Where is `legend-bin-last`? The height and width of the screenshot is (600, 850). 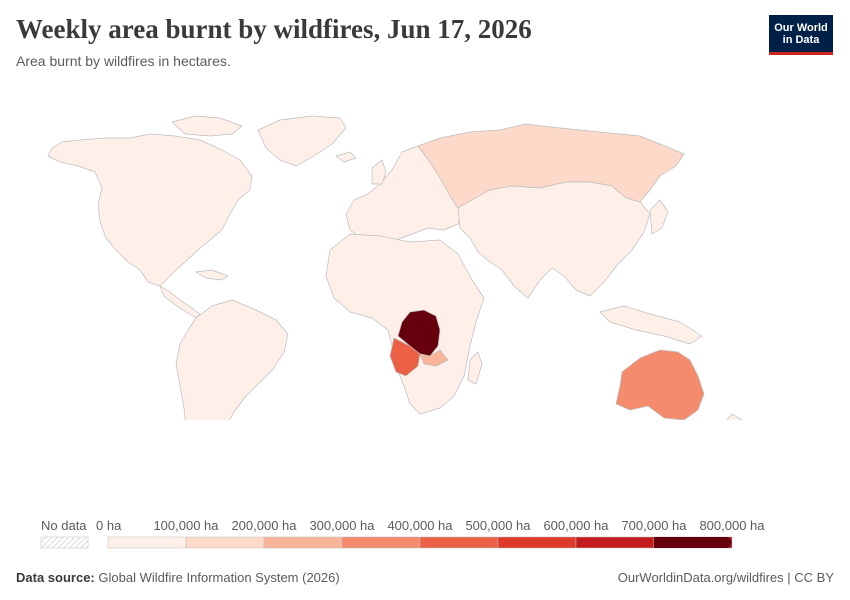 legend-bin-last is located at coordinates (693, 542).